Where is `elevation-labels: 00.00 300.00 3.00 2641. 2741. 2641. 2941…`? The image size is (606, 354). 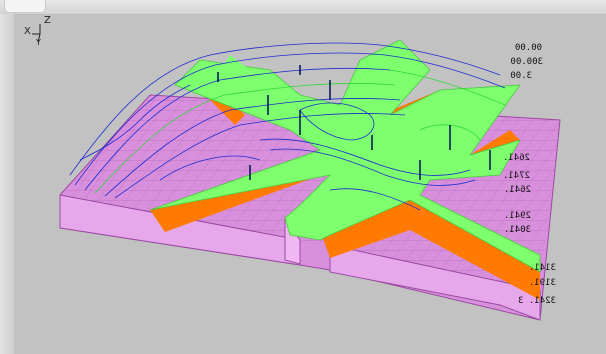
elevation-labels: 00.00 300.00 3.00 2641. 2741. 2641. 2941… is located at coordinates (529, 174).